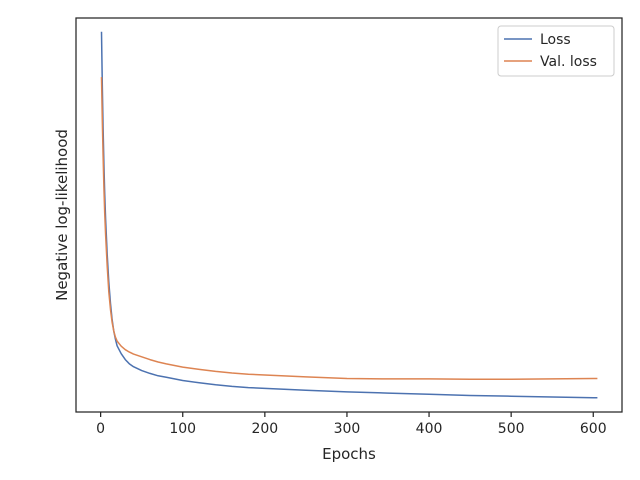  I want to click on legend-label: Loss, so click(555, 40).